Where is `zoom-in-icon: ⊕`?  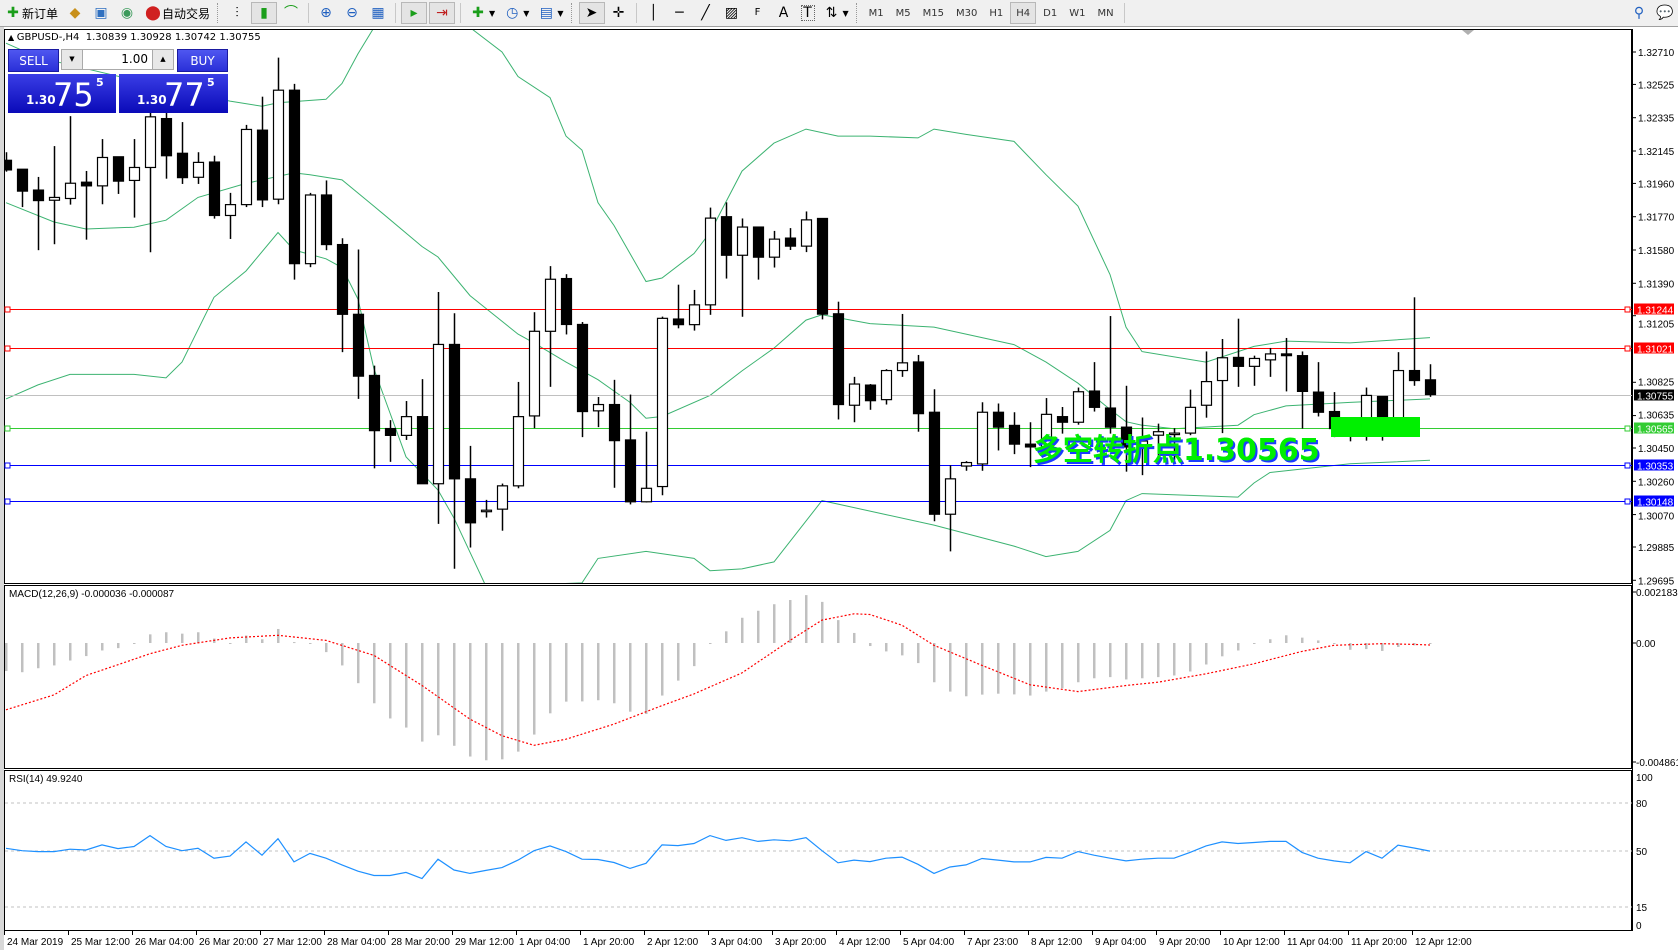
zoom-in-icon: ⊕ is located at coordinates (326, 13).